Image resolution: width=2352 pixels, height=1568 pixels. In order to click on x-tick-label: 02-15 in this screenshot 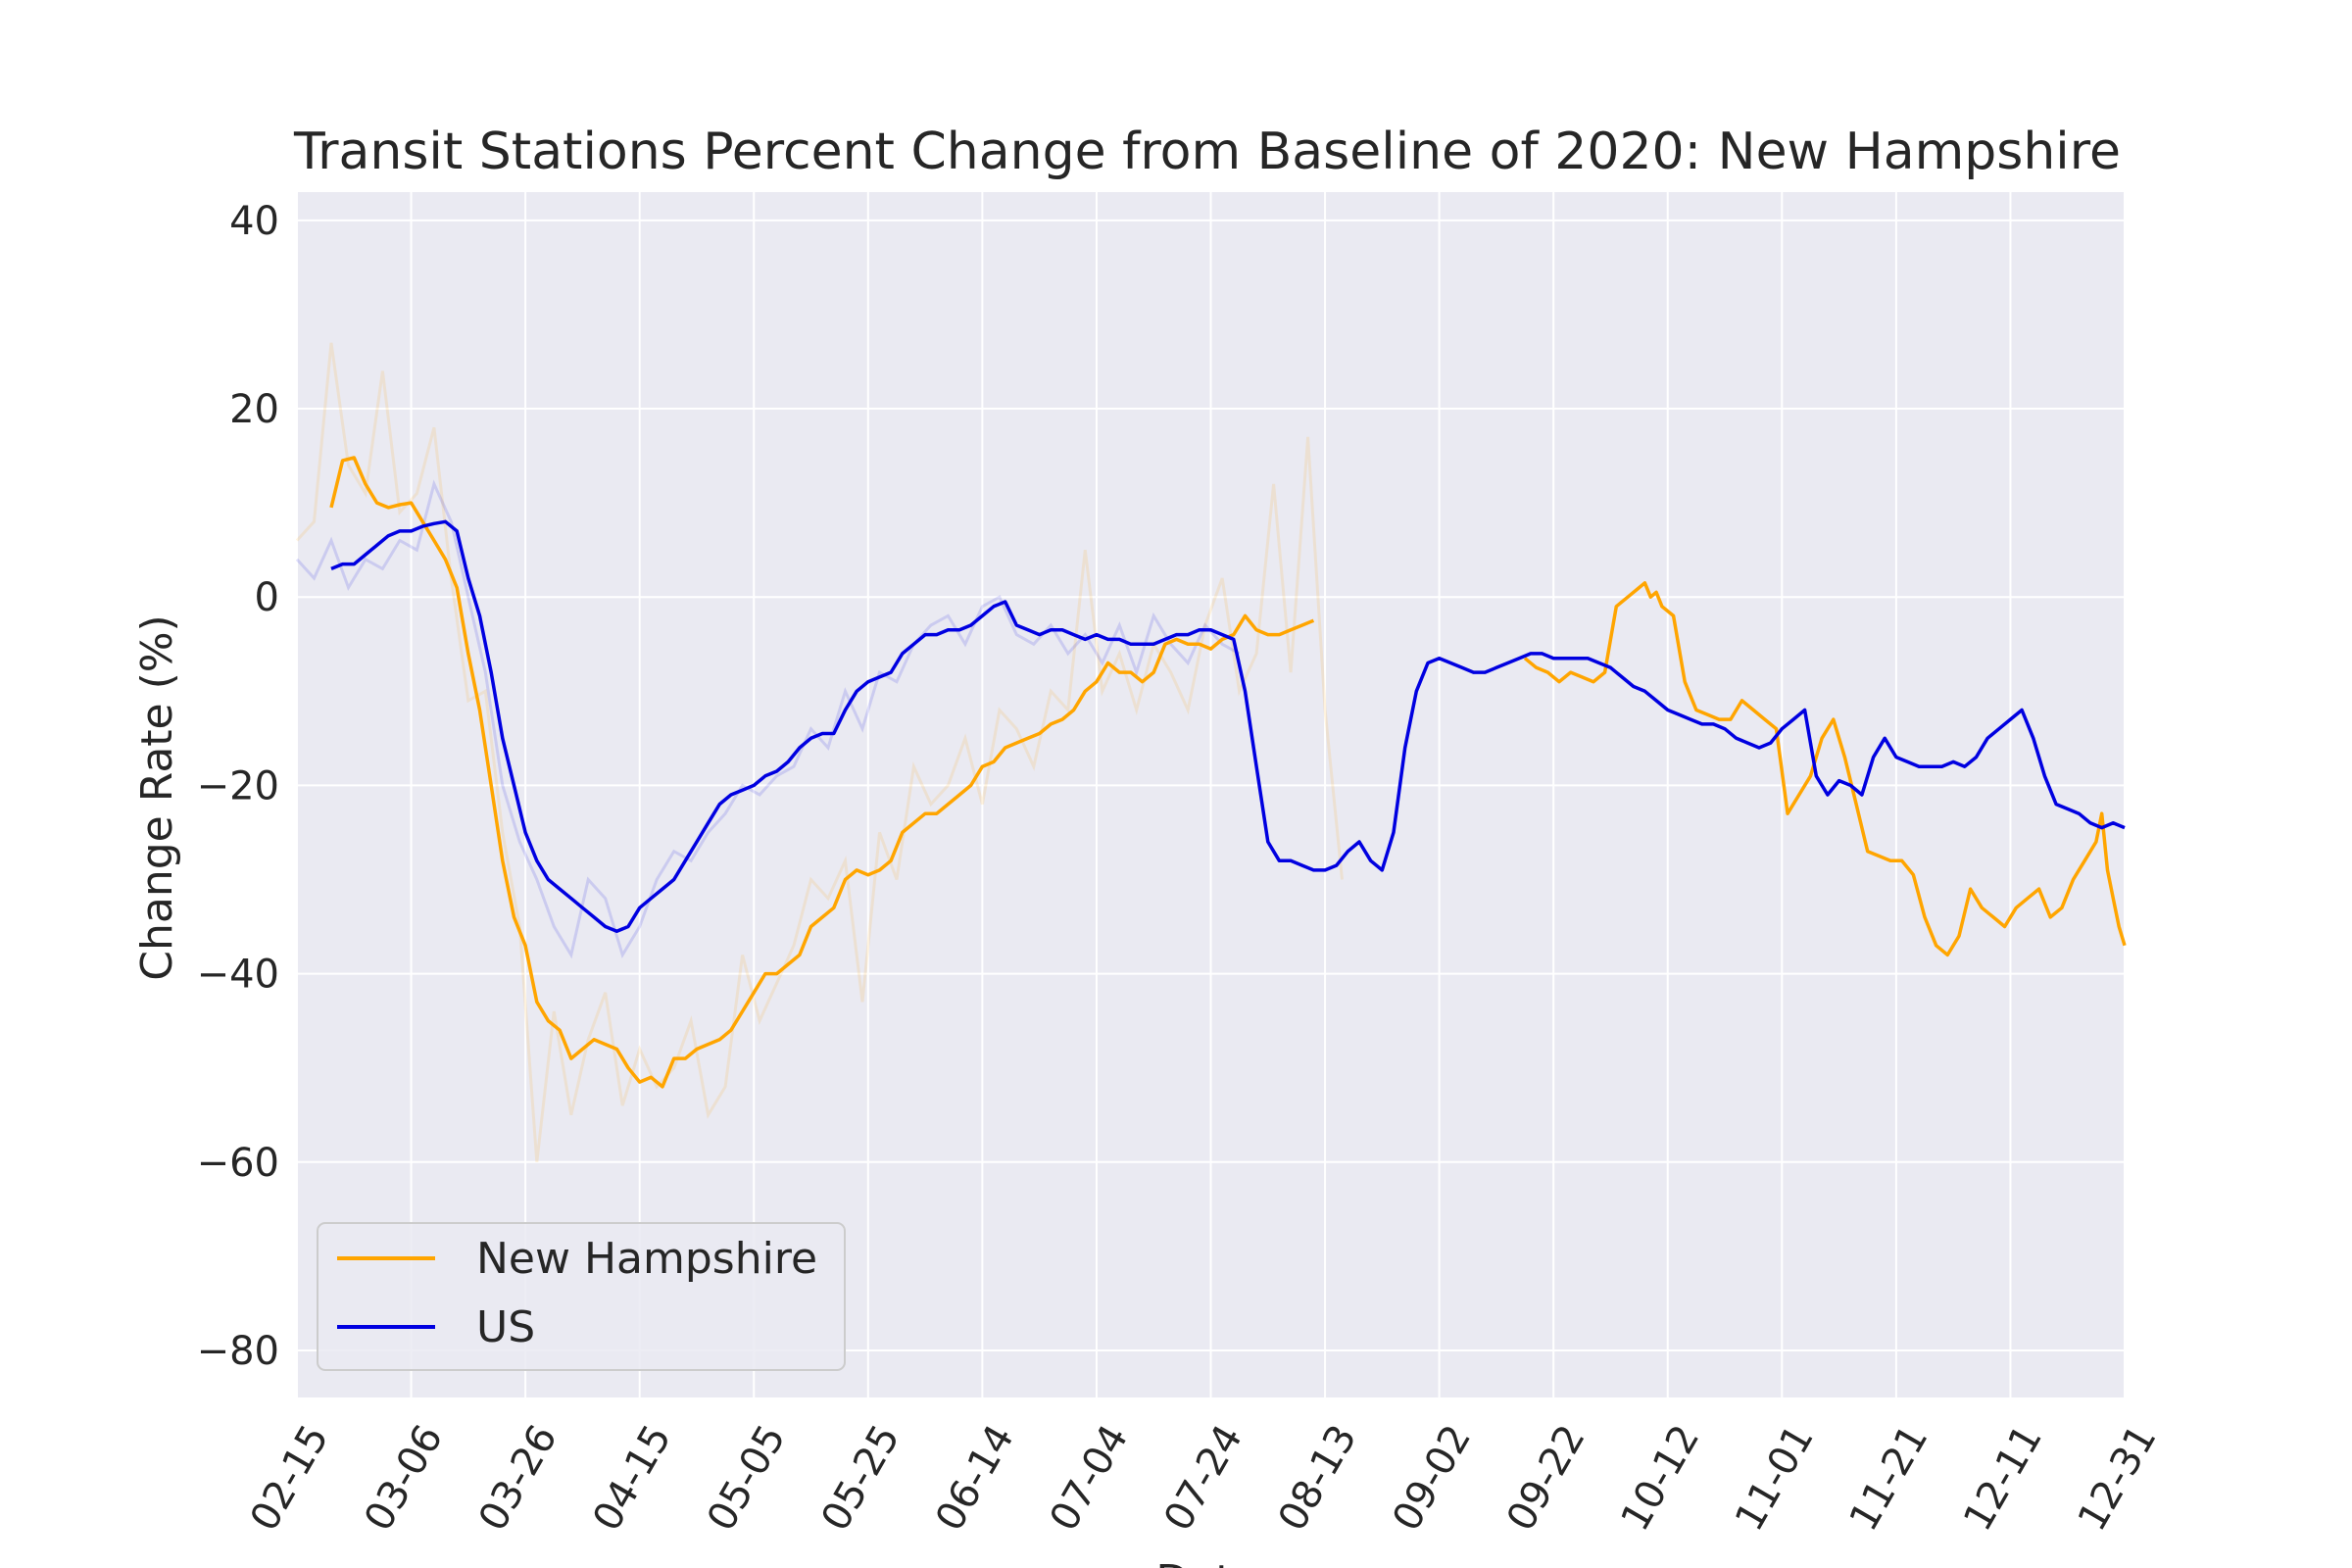, I will do `click(290, 1478)`.